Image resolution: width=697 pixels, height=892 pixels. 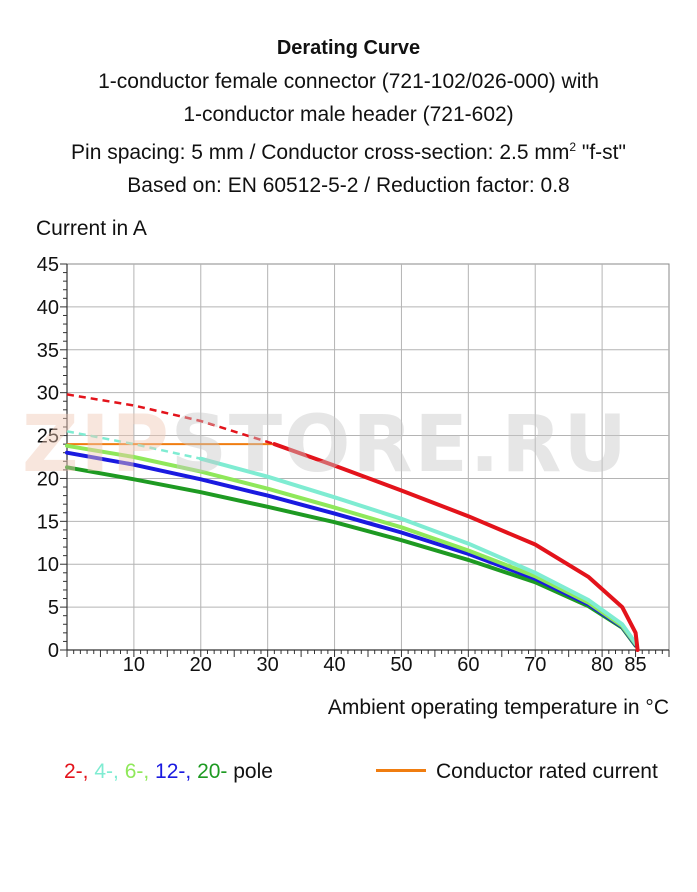 I want to click on legend-pole-20: 20-, so click(x=209, y=771).